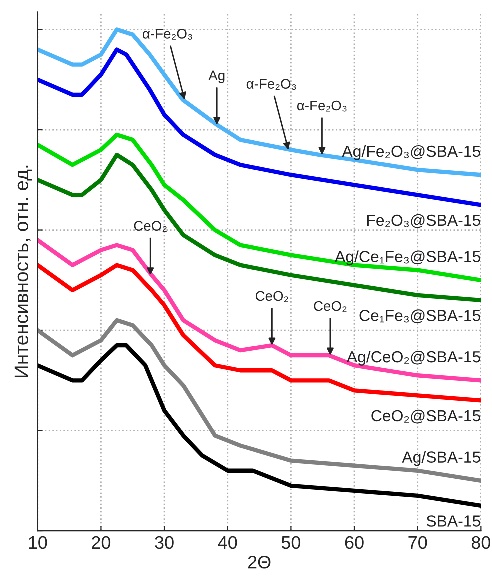 This screenshot has width=492, height=581. What do you see at coordinates (411, 152) in the screenshot?
I see `series-label: Ag/Fe₂O₃@SBA-15` at bounding box center [411, 152].